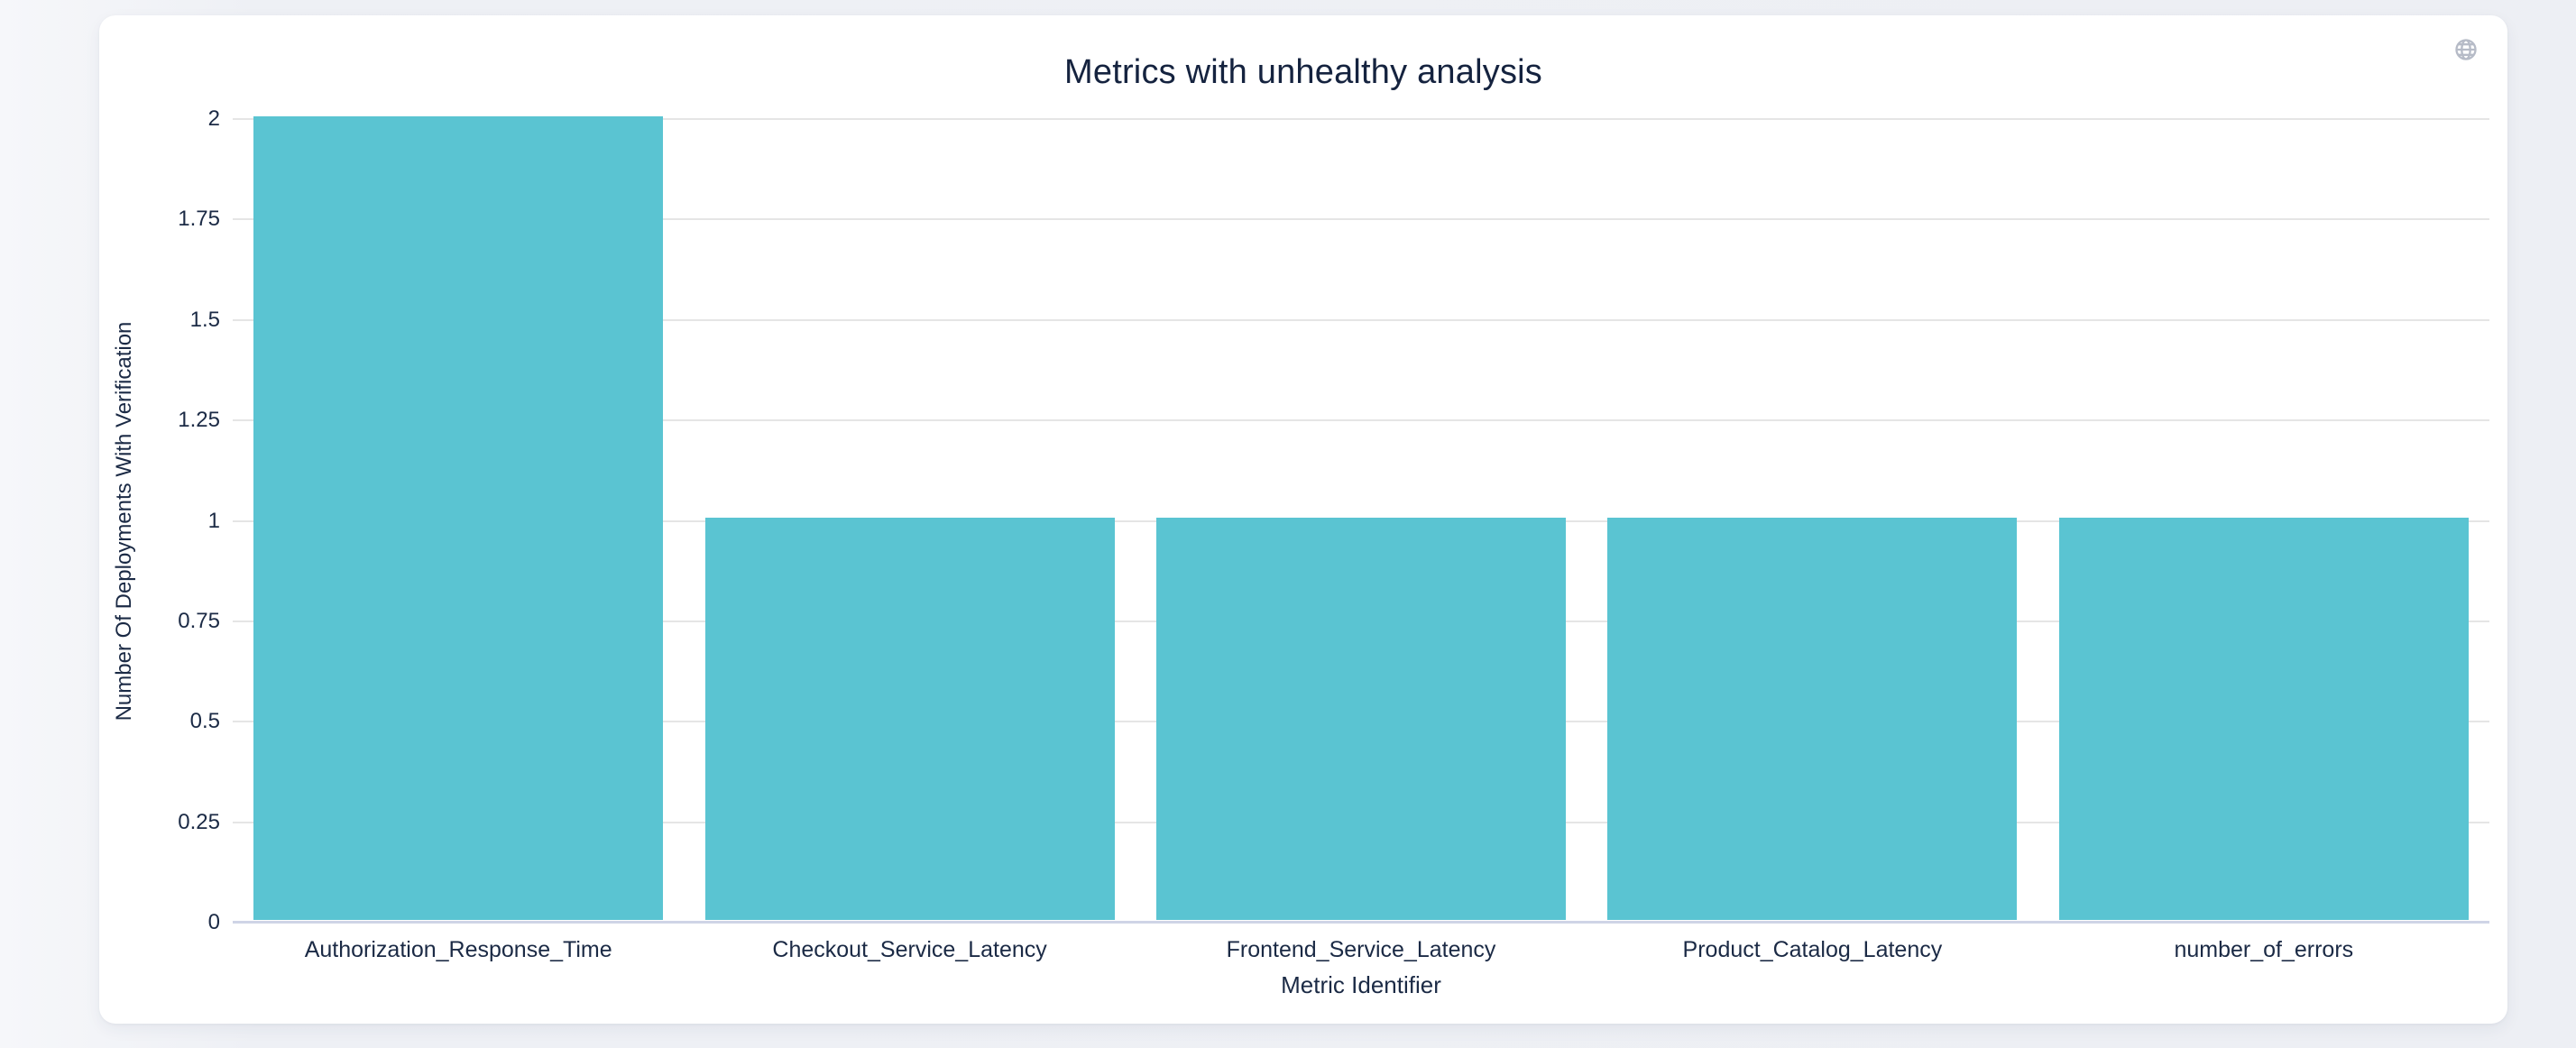  Describe the element at coordinates (1361, 984) in the screenshot. I see `x-axis-title: Metric Identifier` at that location.